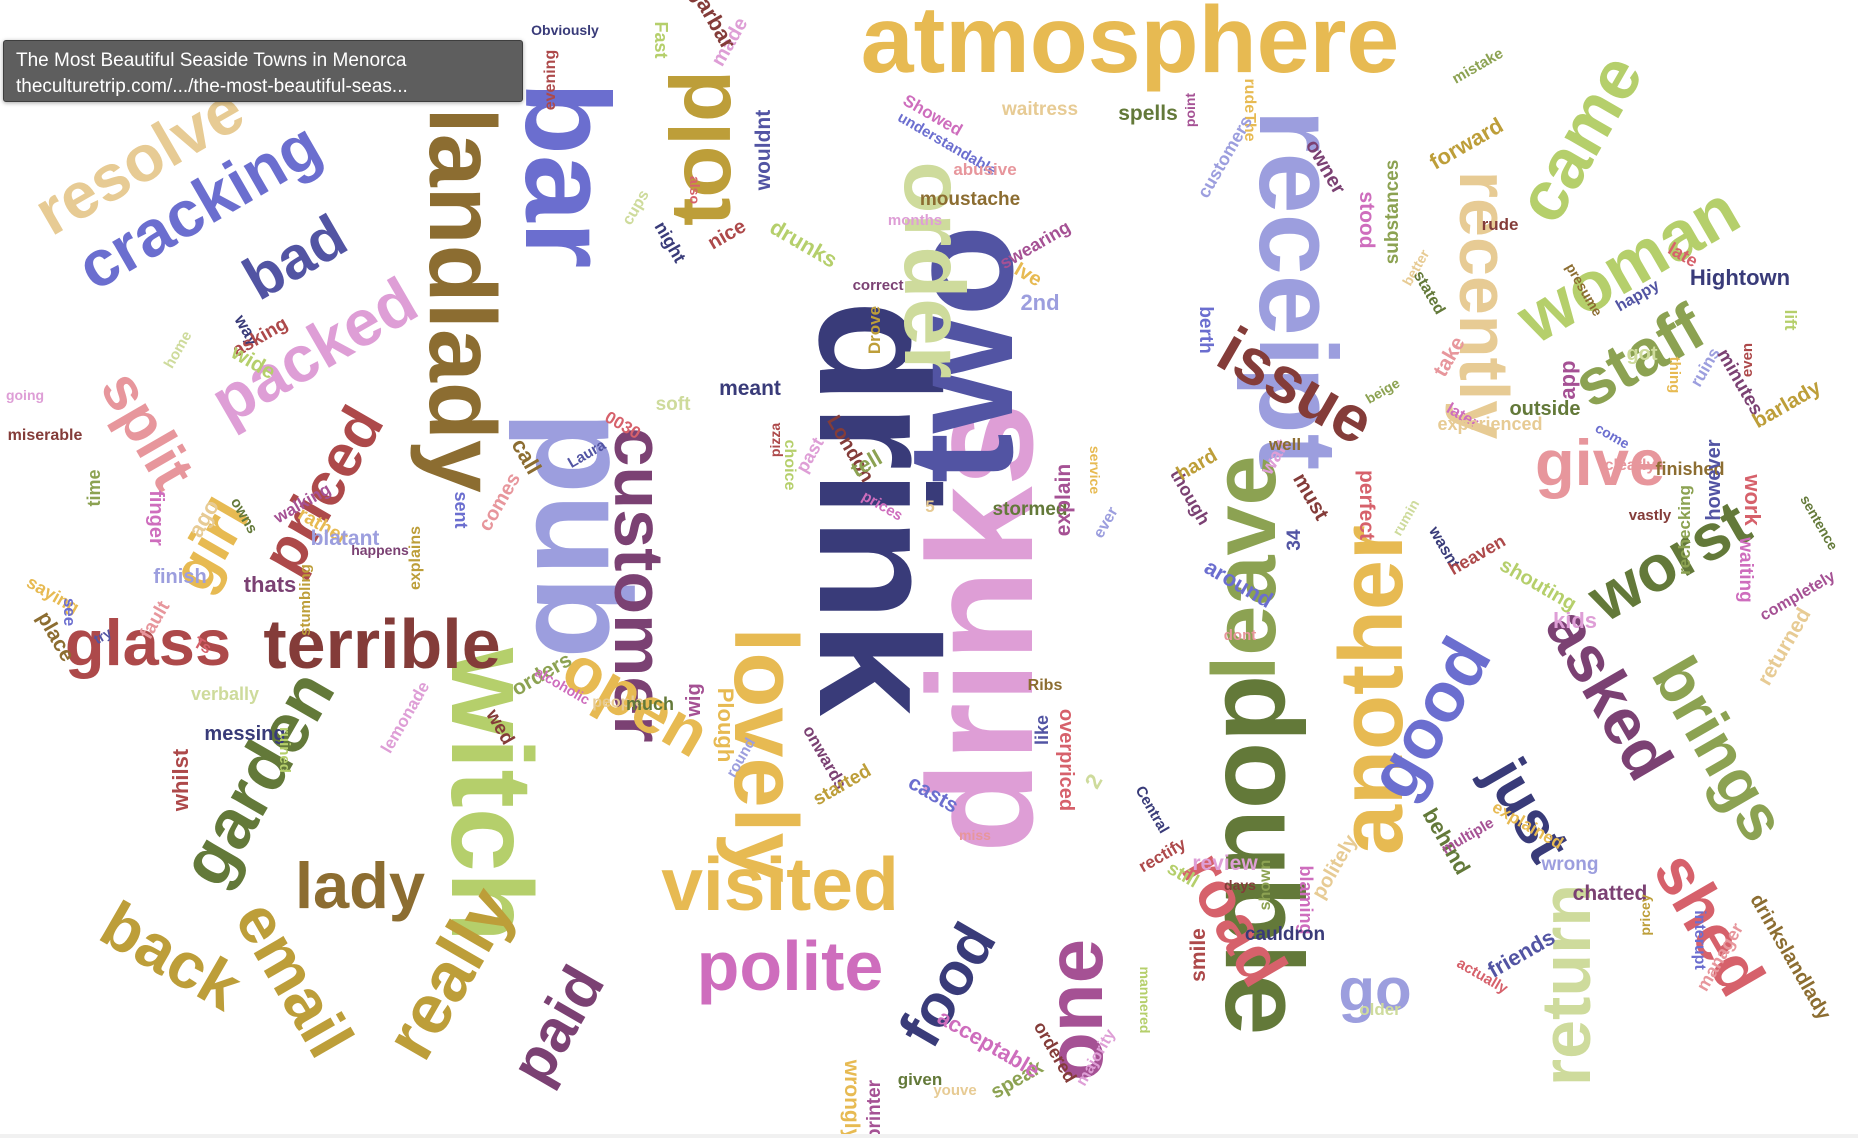 The image size is (1858, 1138). Describe the element at coordinates (1249, 109) in the screenshot. I see `word-small: rudeThe` at that location.